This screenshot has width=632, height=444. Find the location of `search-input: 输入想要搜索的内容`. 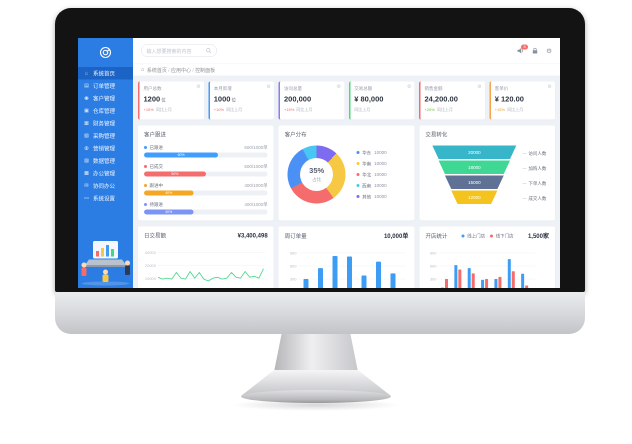

search-input: 输入想要搜索的内容 is located at coordinates (179, 50).